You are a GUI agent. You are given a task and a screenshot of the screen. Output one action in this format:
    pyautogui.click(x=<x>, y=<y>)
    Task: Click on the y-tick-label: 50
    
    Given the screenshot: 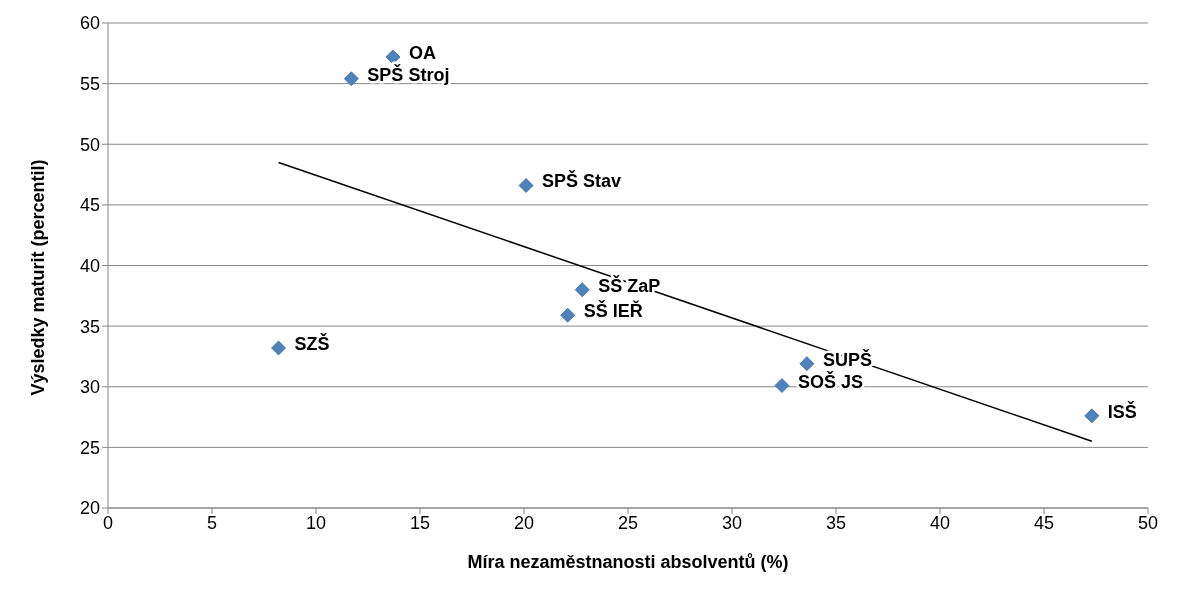 What is the action you would take?
    pyautogui.click(x=89, y=144)
    